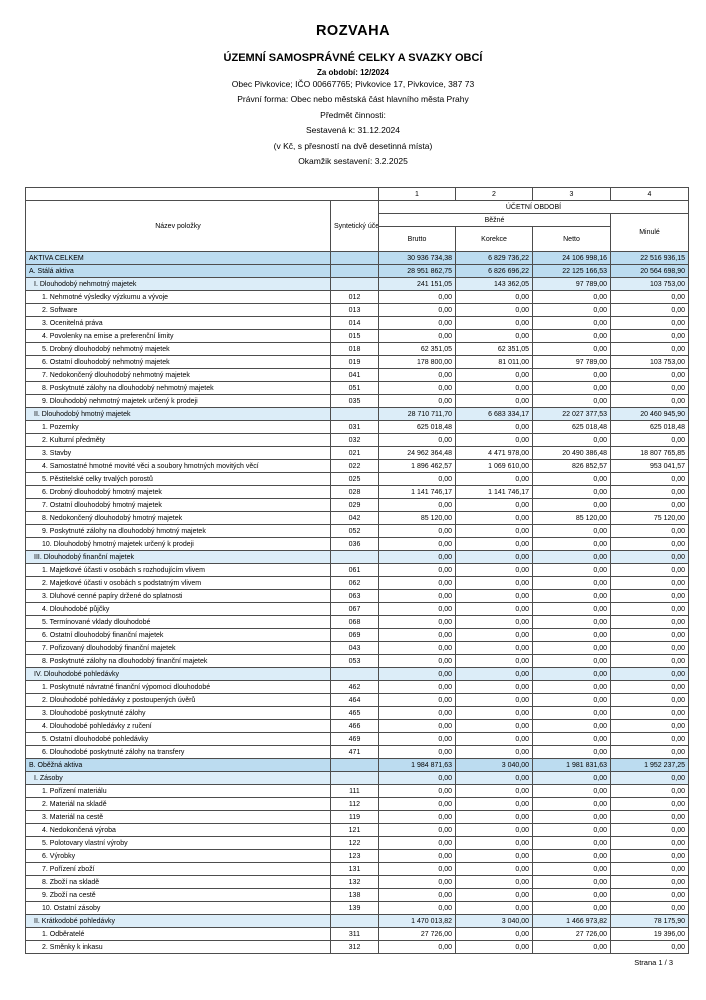 The width and height of the screenshot is (706, 1000). I want to click on row-label: 6. Ostatní dlouhodobý finanční majetek, so click(178, 635).